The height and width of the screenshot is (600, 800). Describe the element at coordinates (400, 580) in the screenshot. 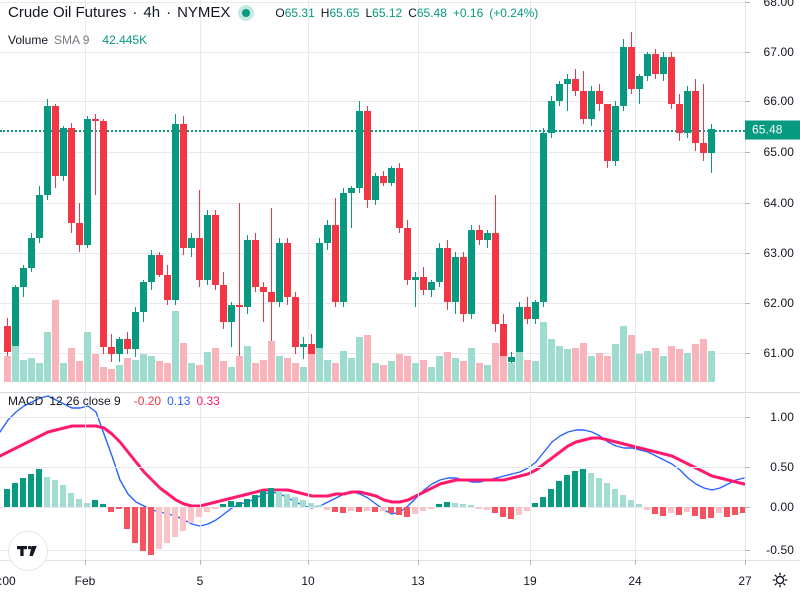

I see `time-axis: 6:00 Feb 5 10 13 19 24 27` at that location.